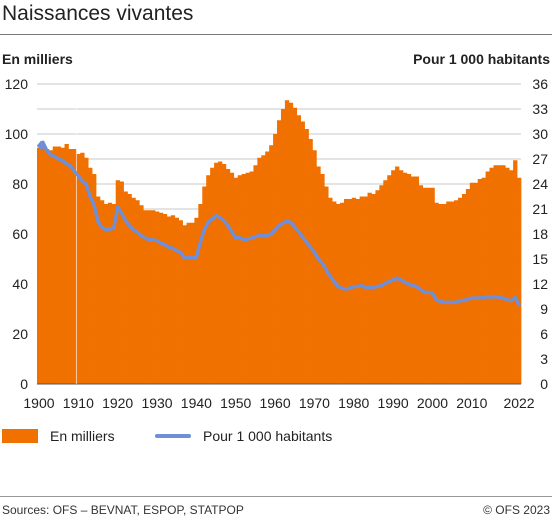 Image resolution: width=552 pixels, height=520 pixels. What do you see at coordinates (37, 59) in the screenshot?
I see `left-axis-title: En milliers` at bounding box center [37, 59].